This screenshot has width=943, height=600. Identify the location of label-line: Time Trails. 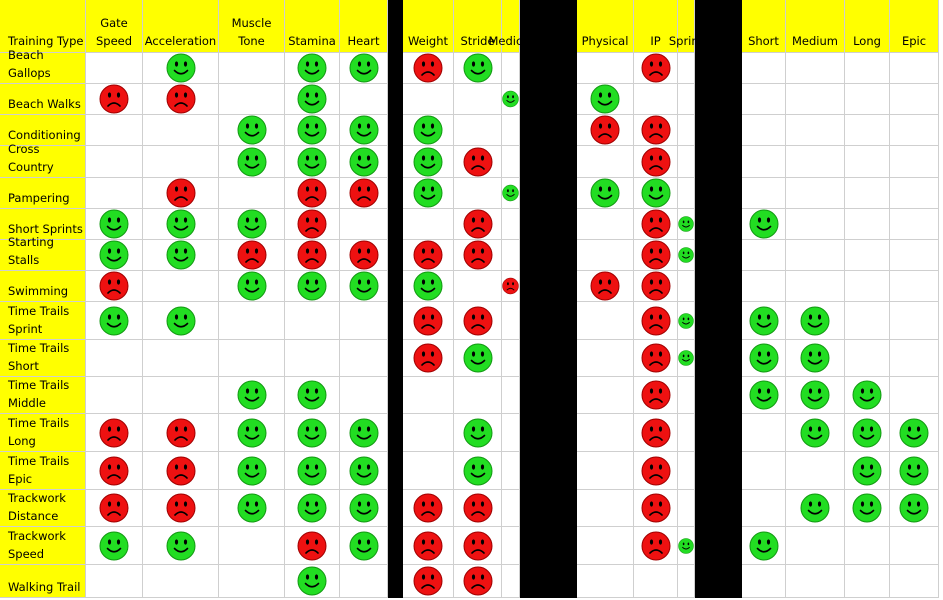
(39, 348).